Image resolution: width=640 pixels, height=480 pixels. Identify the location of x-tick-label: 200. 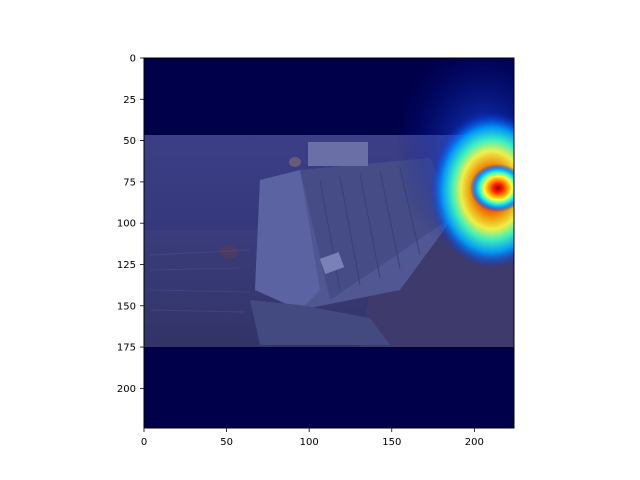
(474, 442).